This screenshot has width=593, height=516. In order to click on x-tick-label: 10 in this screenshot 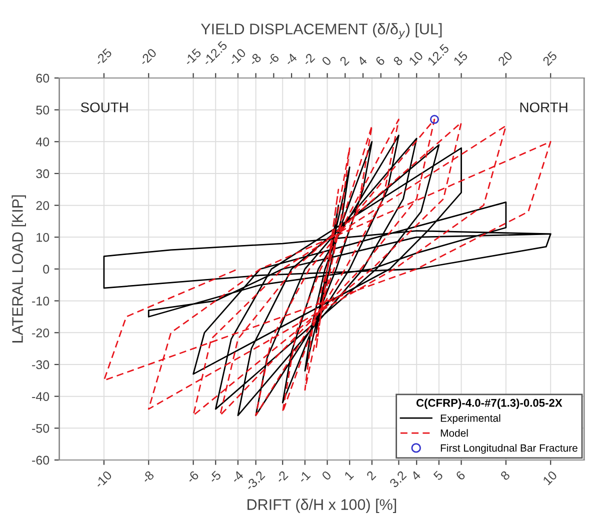, I will do `click(550, 478)`.